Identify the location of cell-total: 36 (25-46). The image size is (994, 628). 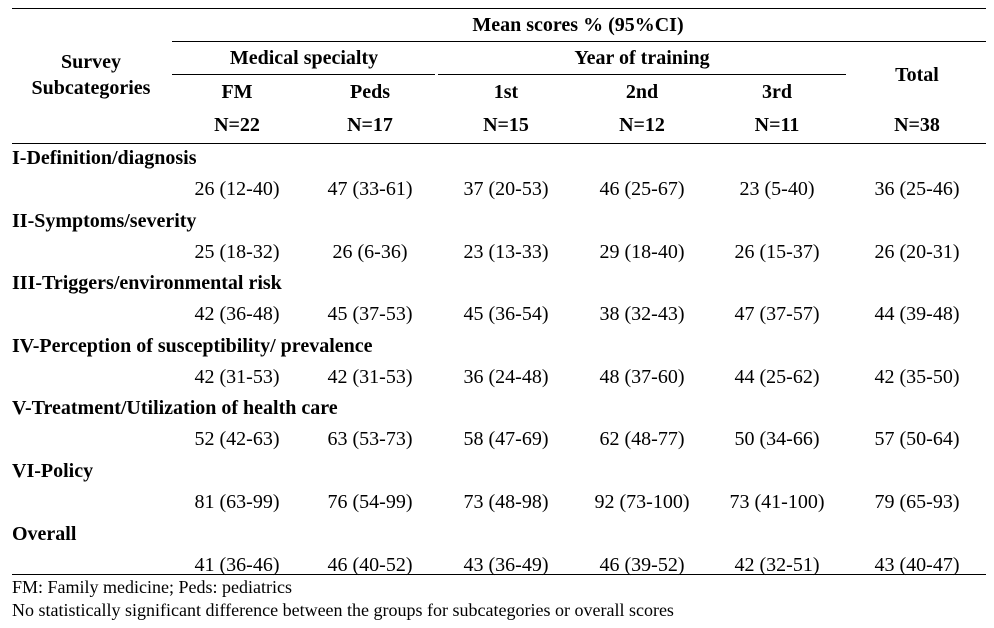
(917, 189).